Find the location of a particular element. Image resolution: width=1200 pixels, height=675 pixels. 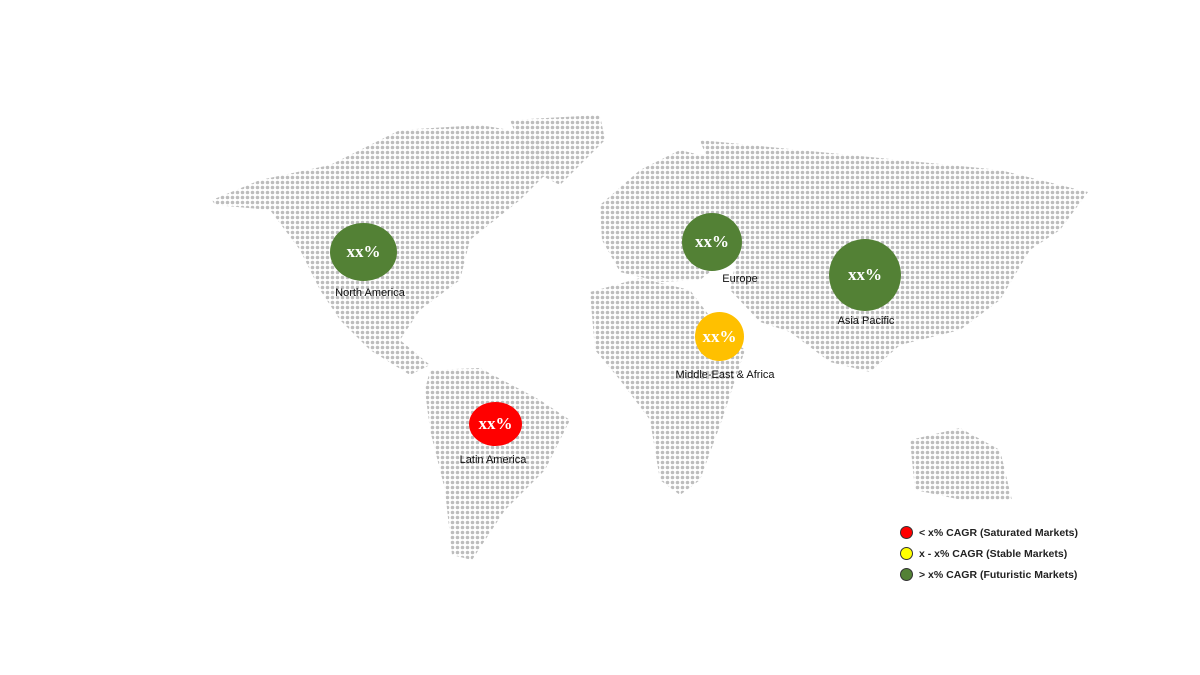

legend-label: x - x% CAGR (Stable Markets) is located at coordinates (993, 553).